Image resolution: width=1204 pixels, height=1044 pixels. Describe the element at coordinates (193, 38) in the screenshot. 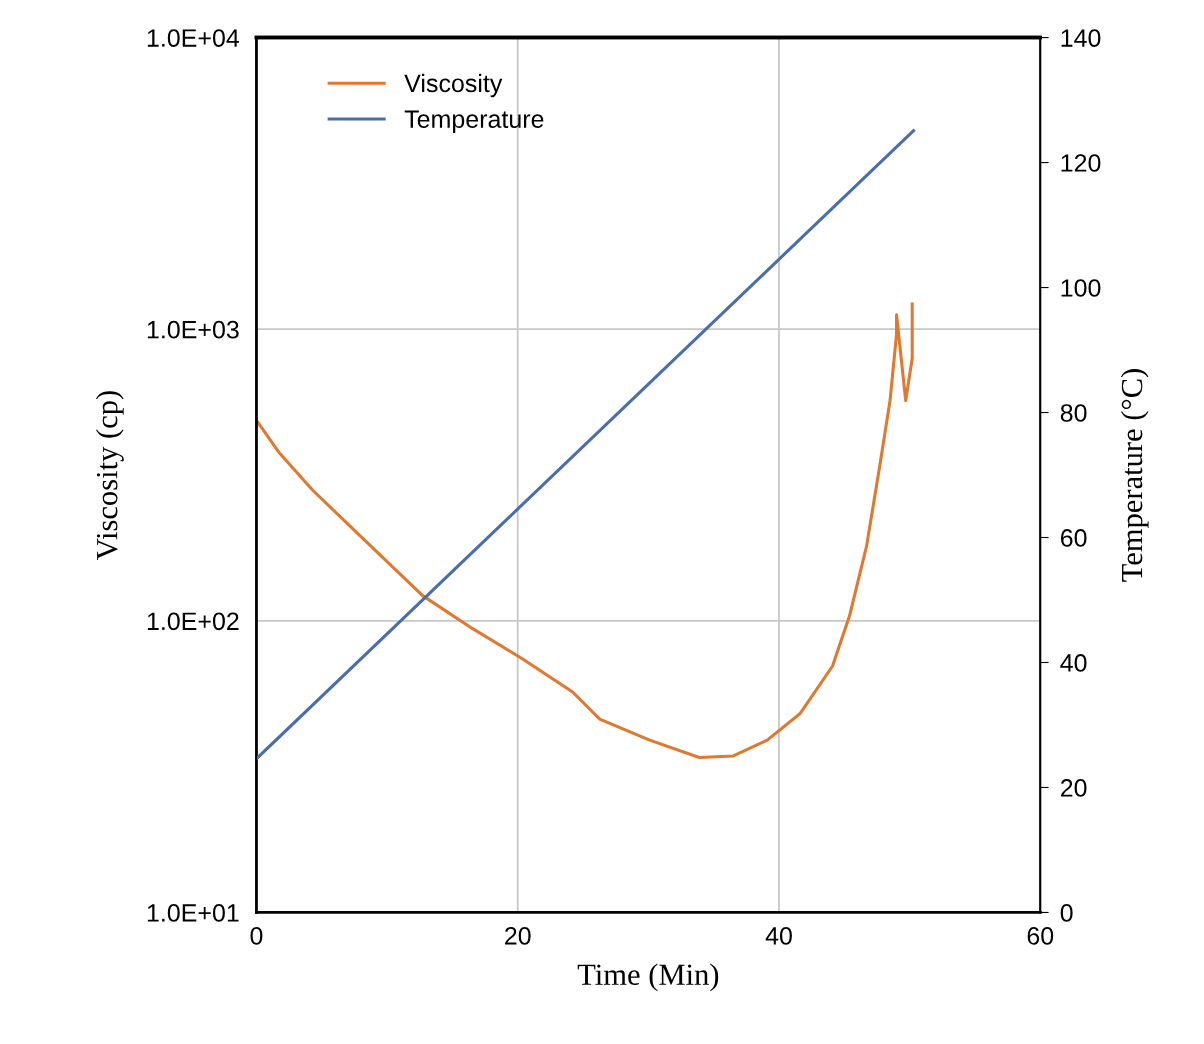

I see `y-tick-label: 1.0E+04` at that location.